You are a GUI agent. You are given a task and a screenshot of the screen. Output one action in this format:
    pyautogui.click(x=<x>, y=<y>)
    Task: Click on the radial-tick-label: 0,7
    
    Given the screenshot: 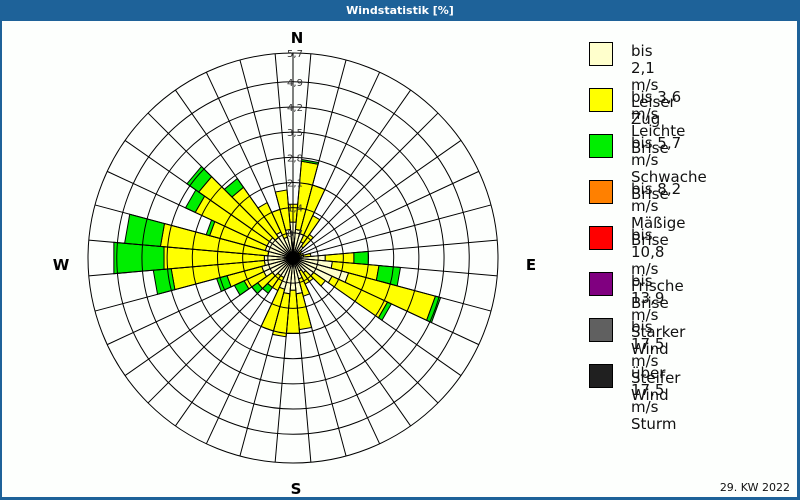 What is the action you would take?
    pyautogui.click(x=295, y=234)
    